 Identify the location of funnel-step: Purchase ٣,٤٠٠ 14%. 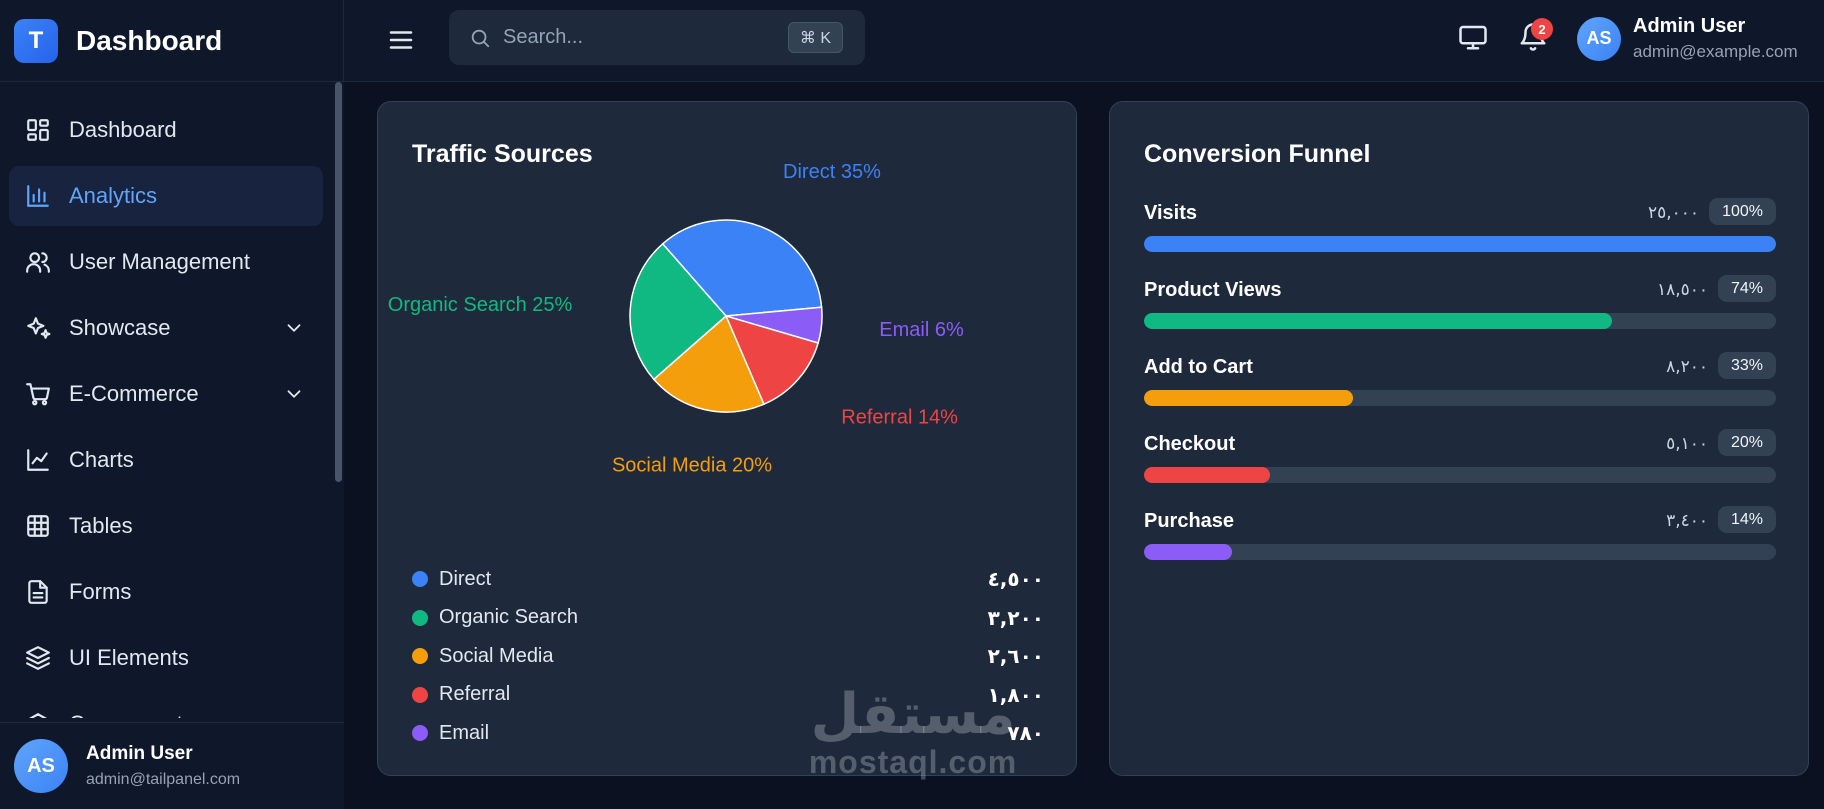
(1460, 540).